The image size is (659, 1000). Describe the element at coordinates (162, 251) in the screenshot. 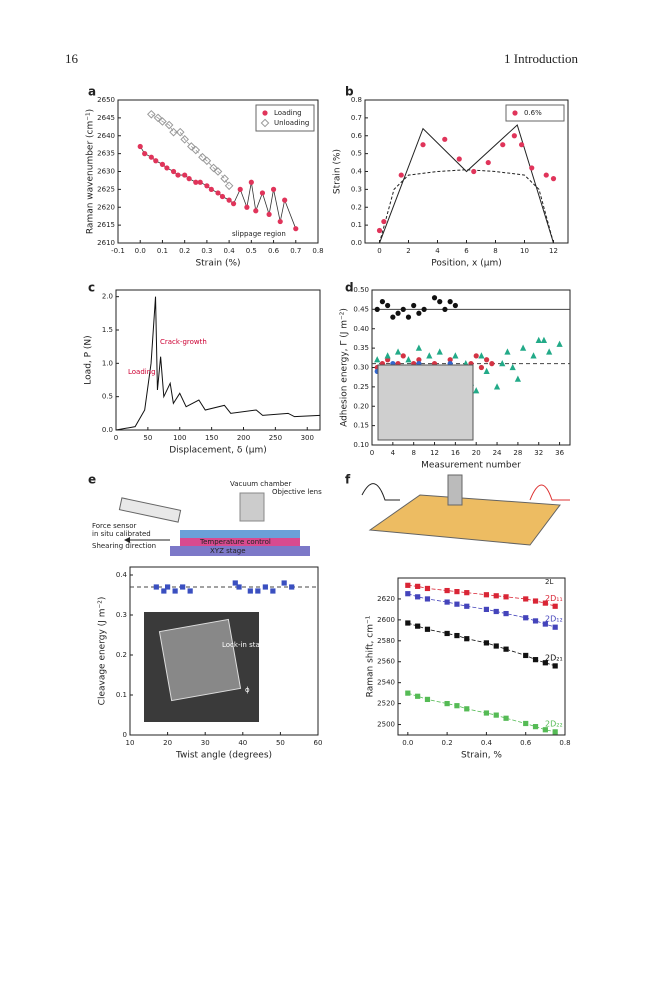

I see `x-tick-label: 0.1` at that location.